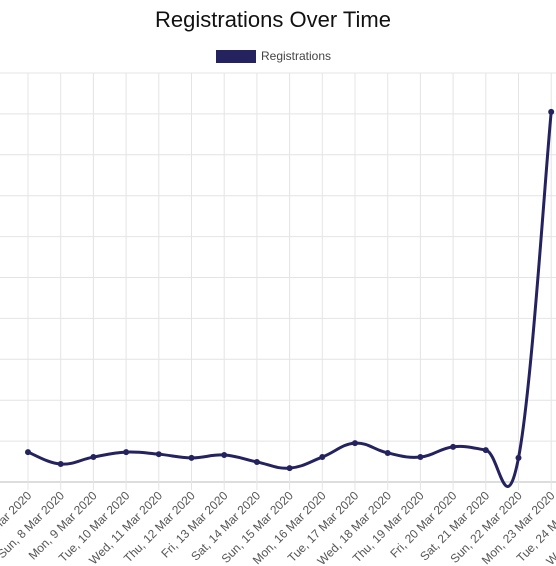 Image resolution: width=556 pixels, height=566 pixels. I want to click on legend-label: Registrations, so click(296, 56).